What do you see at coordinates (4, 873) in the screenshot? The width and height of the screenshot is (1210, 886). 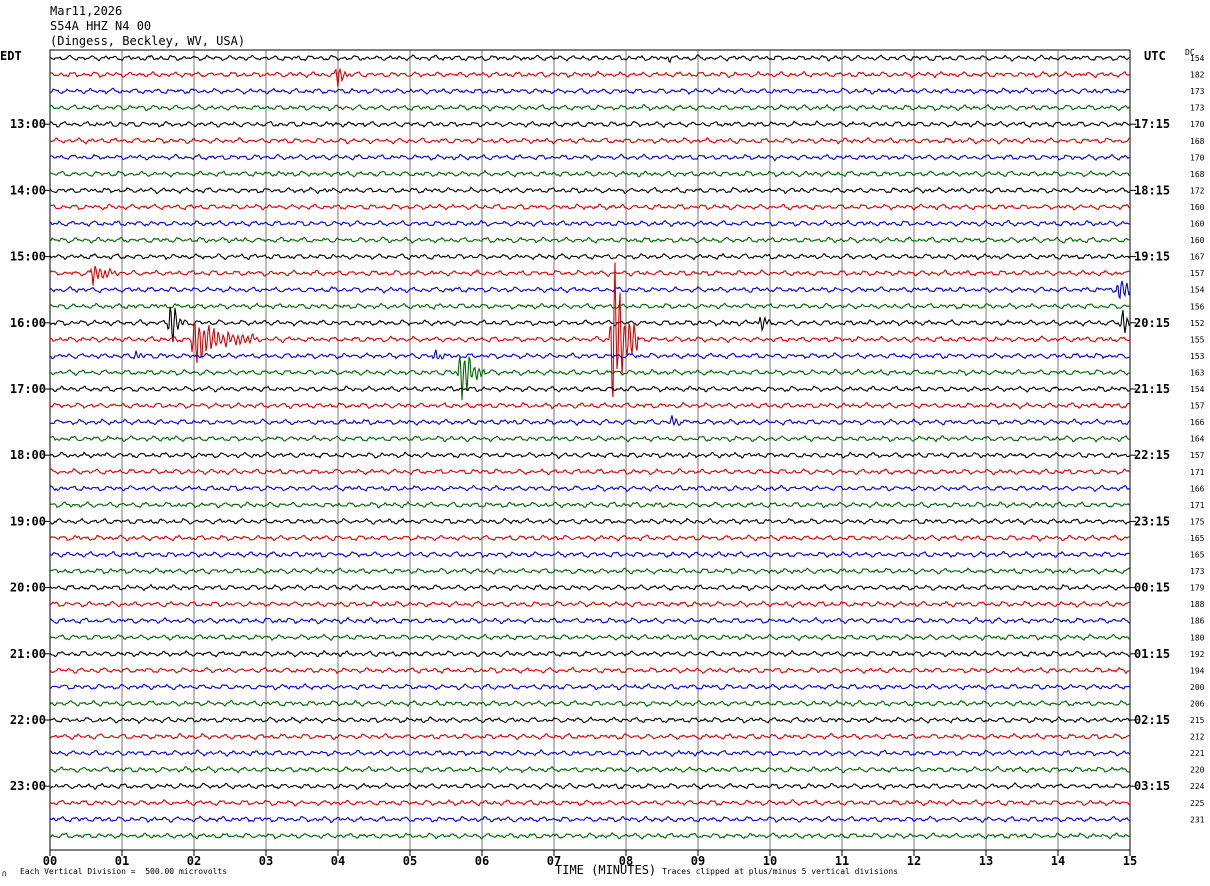 I see `corner-mark: ∩` at bounding box center [4, 873].